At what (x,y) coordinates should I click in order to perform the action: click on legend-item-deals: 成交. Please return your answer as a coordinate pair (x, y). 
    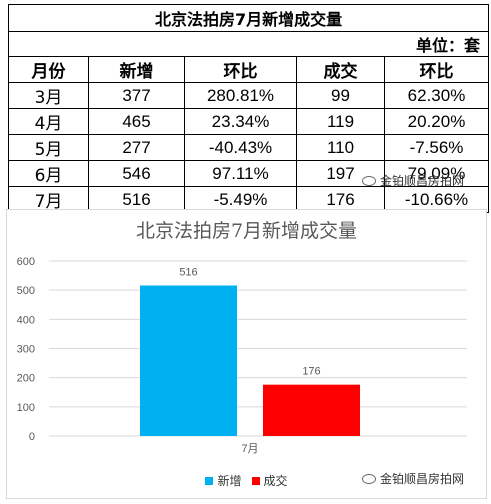
    Looking at the image, I should click on (269, 480).